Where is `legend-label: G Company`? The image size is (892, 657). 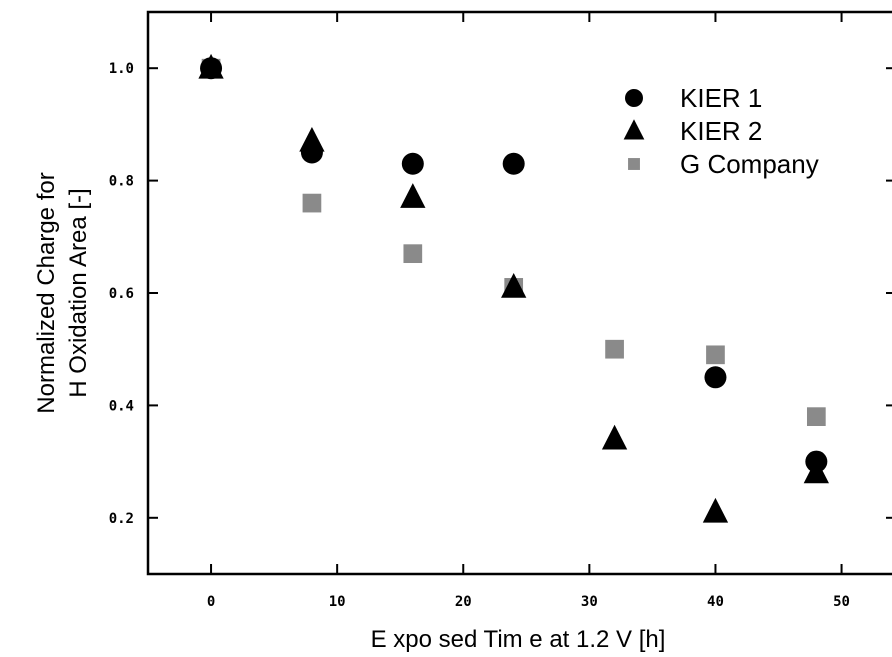 legend-label: G Company is located at coordinates (749, 164).